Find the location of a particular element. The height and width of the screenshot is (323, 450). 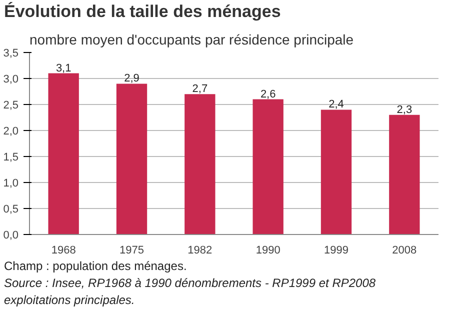

x-tick-label: 1968 is located at coordinates (63, 250).